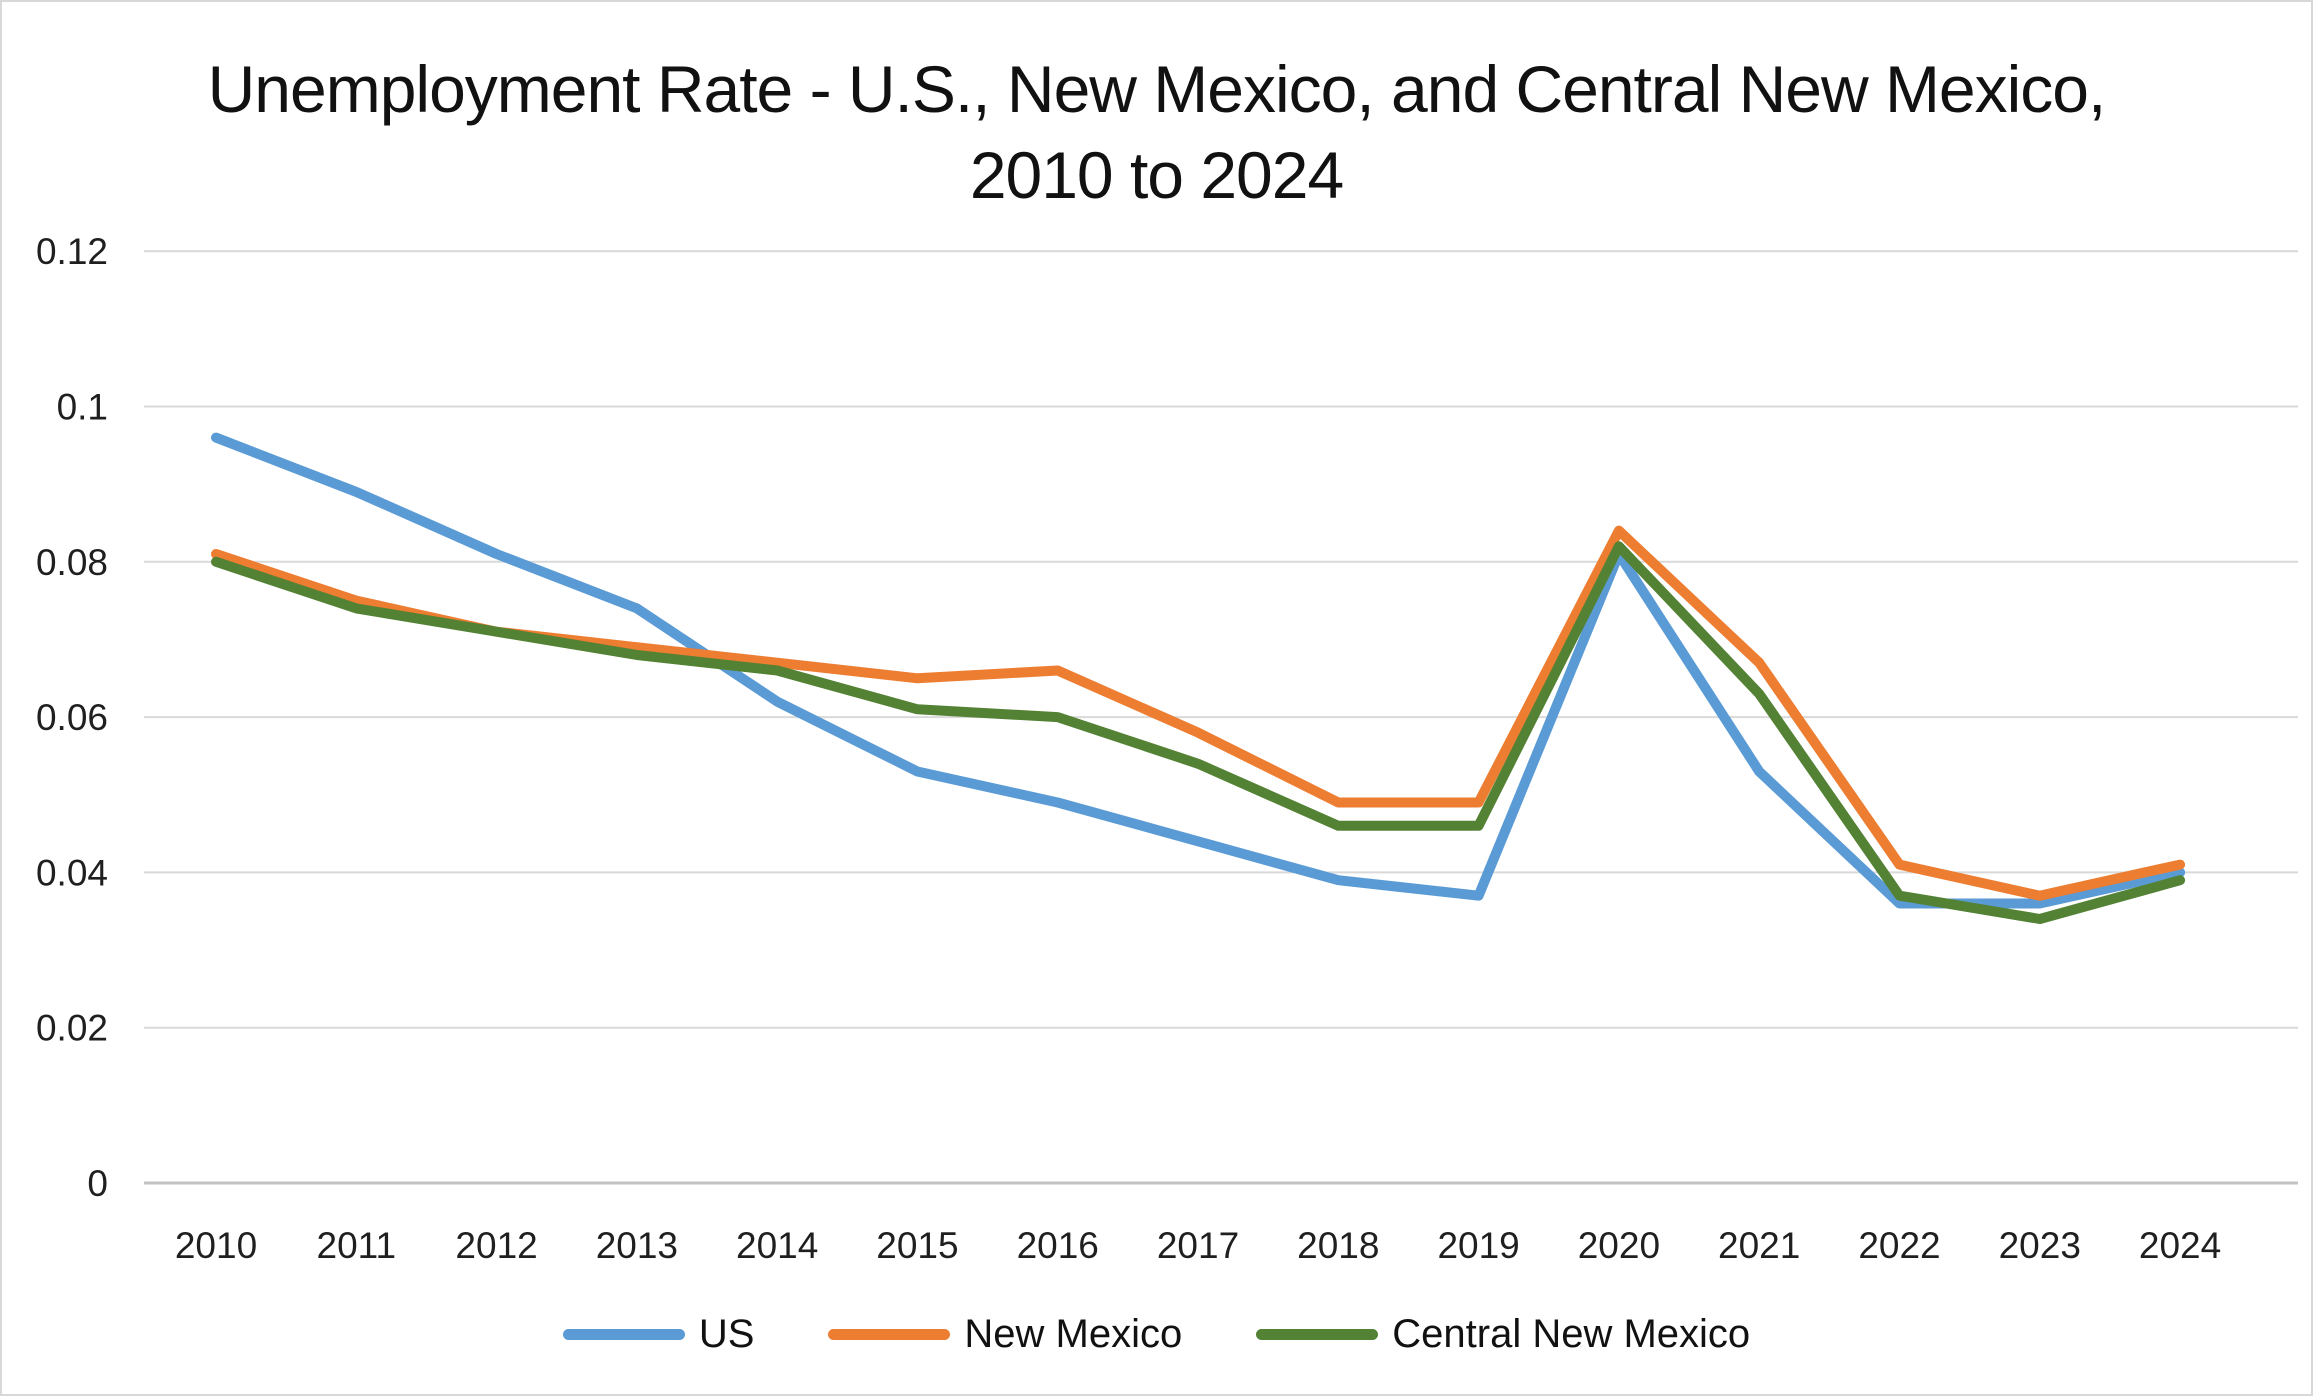  Describe the element at coordinates (726, 1334) in the screenshot. I see `legend-label-us: US` at that location.